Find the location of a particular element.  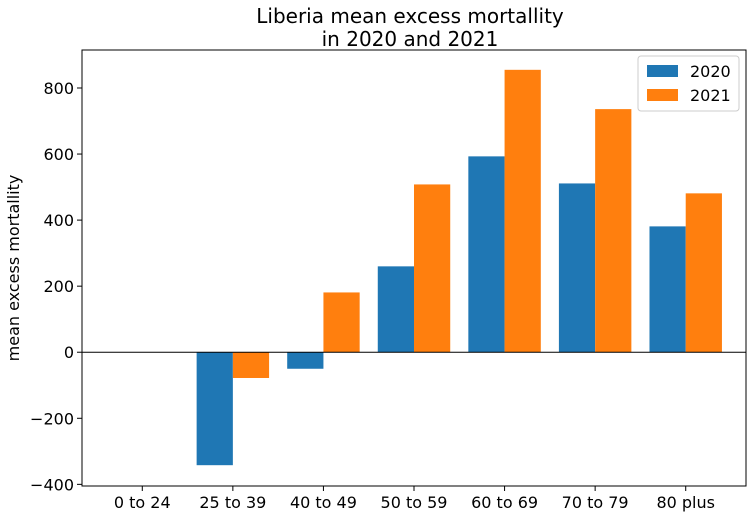

chart-title-line-2: in 2020 and 2021 is located at coordinates (410, 39).